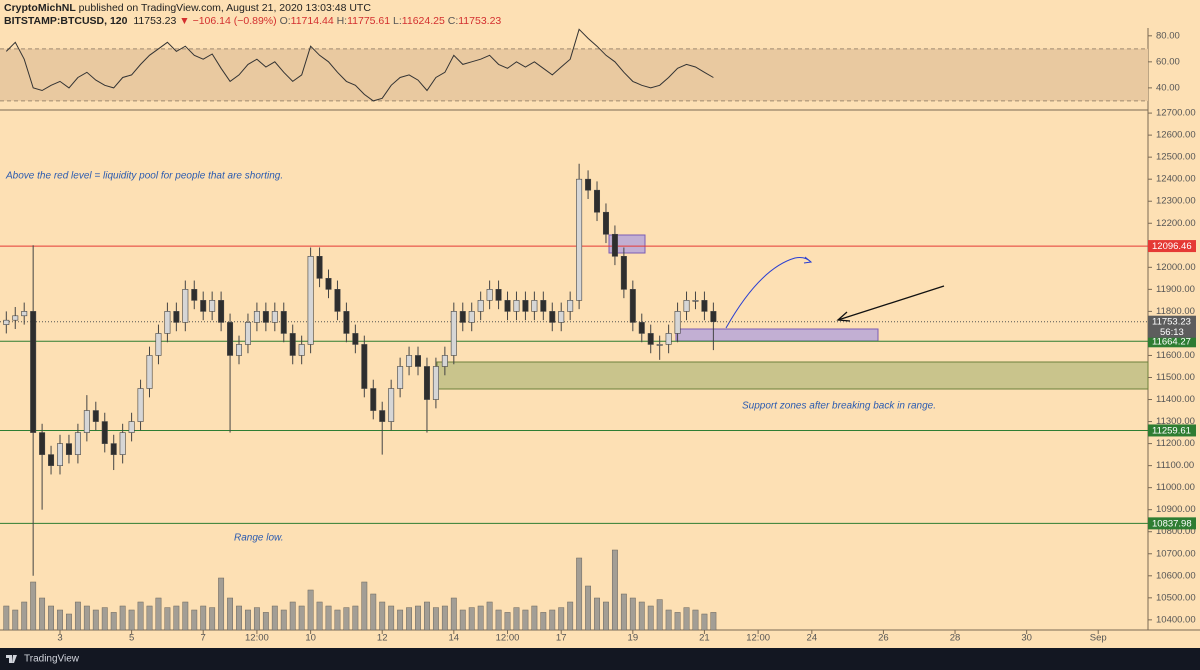 The height and width of the screenshot is (670, 1200). What do you see at coordinates (480, 21) in the screenshot?
I see `ohlc-value: 11753.23` at bounding box center [480, 21].